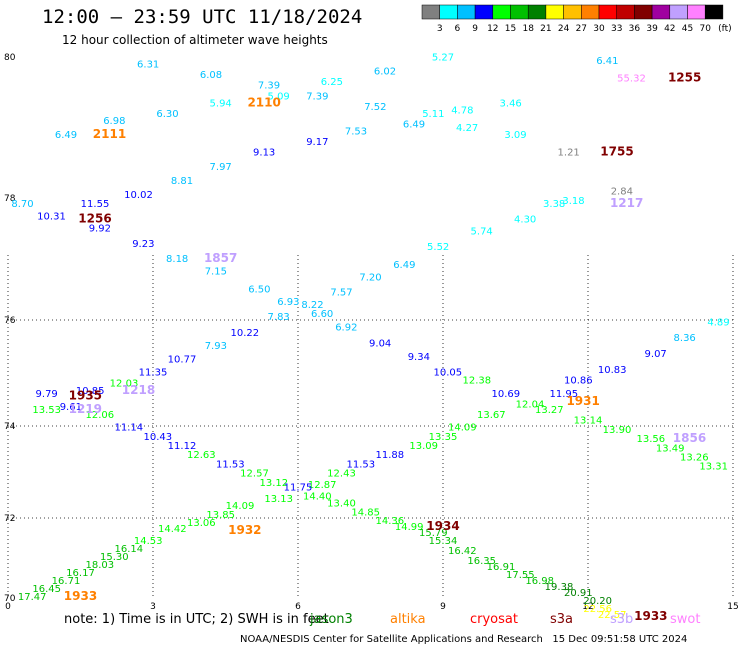 The height and width of the screenshot is (650, 740). Describe the element at coordinates (8, 607) in the screenshot. I see `x-tick-label: 0` at that location.